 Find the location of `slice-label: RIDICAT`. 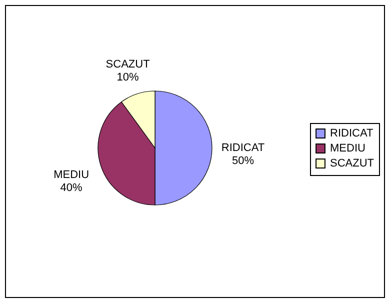

slice-label: RIDICAT is located at coordinates (243, 148).